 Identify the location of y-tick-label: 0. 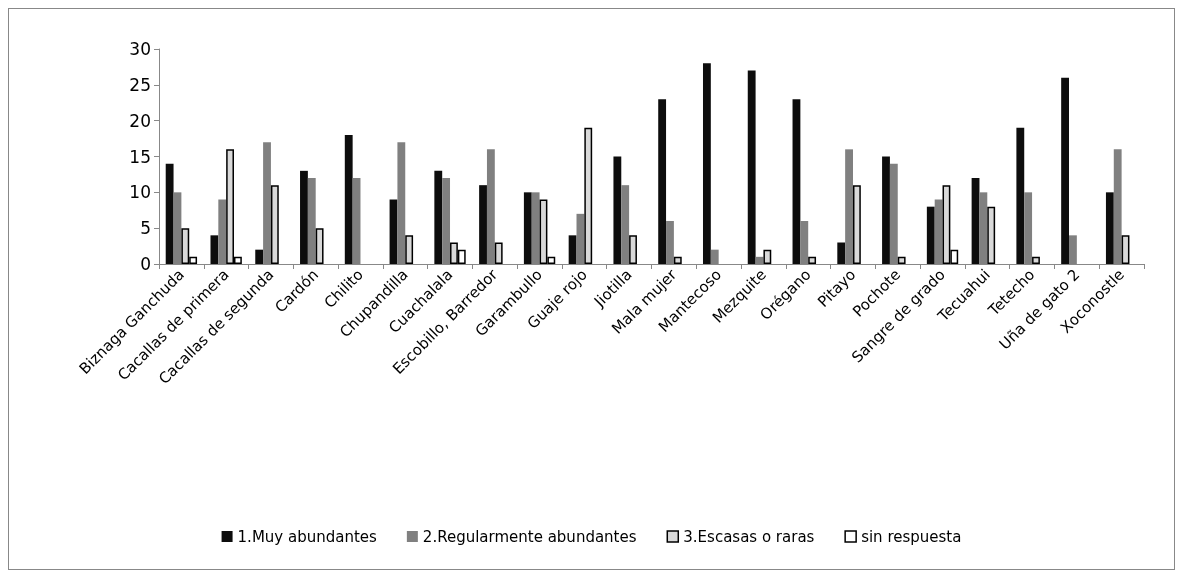
(145, 264).